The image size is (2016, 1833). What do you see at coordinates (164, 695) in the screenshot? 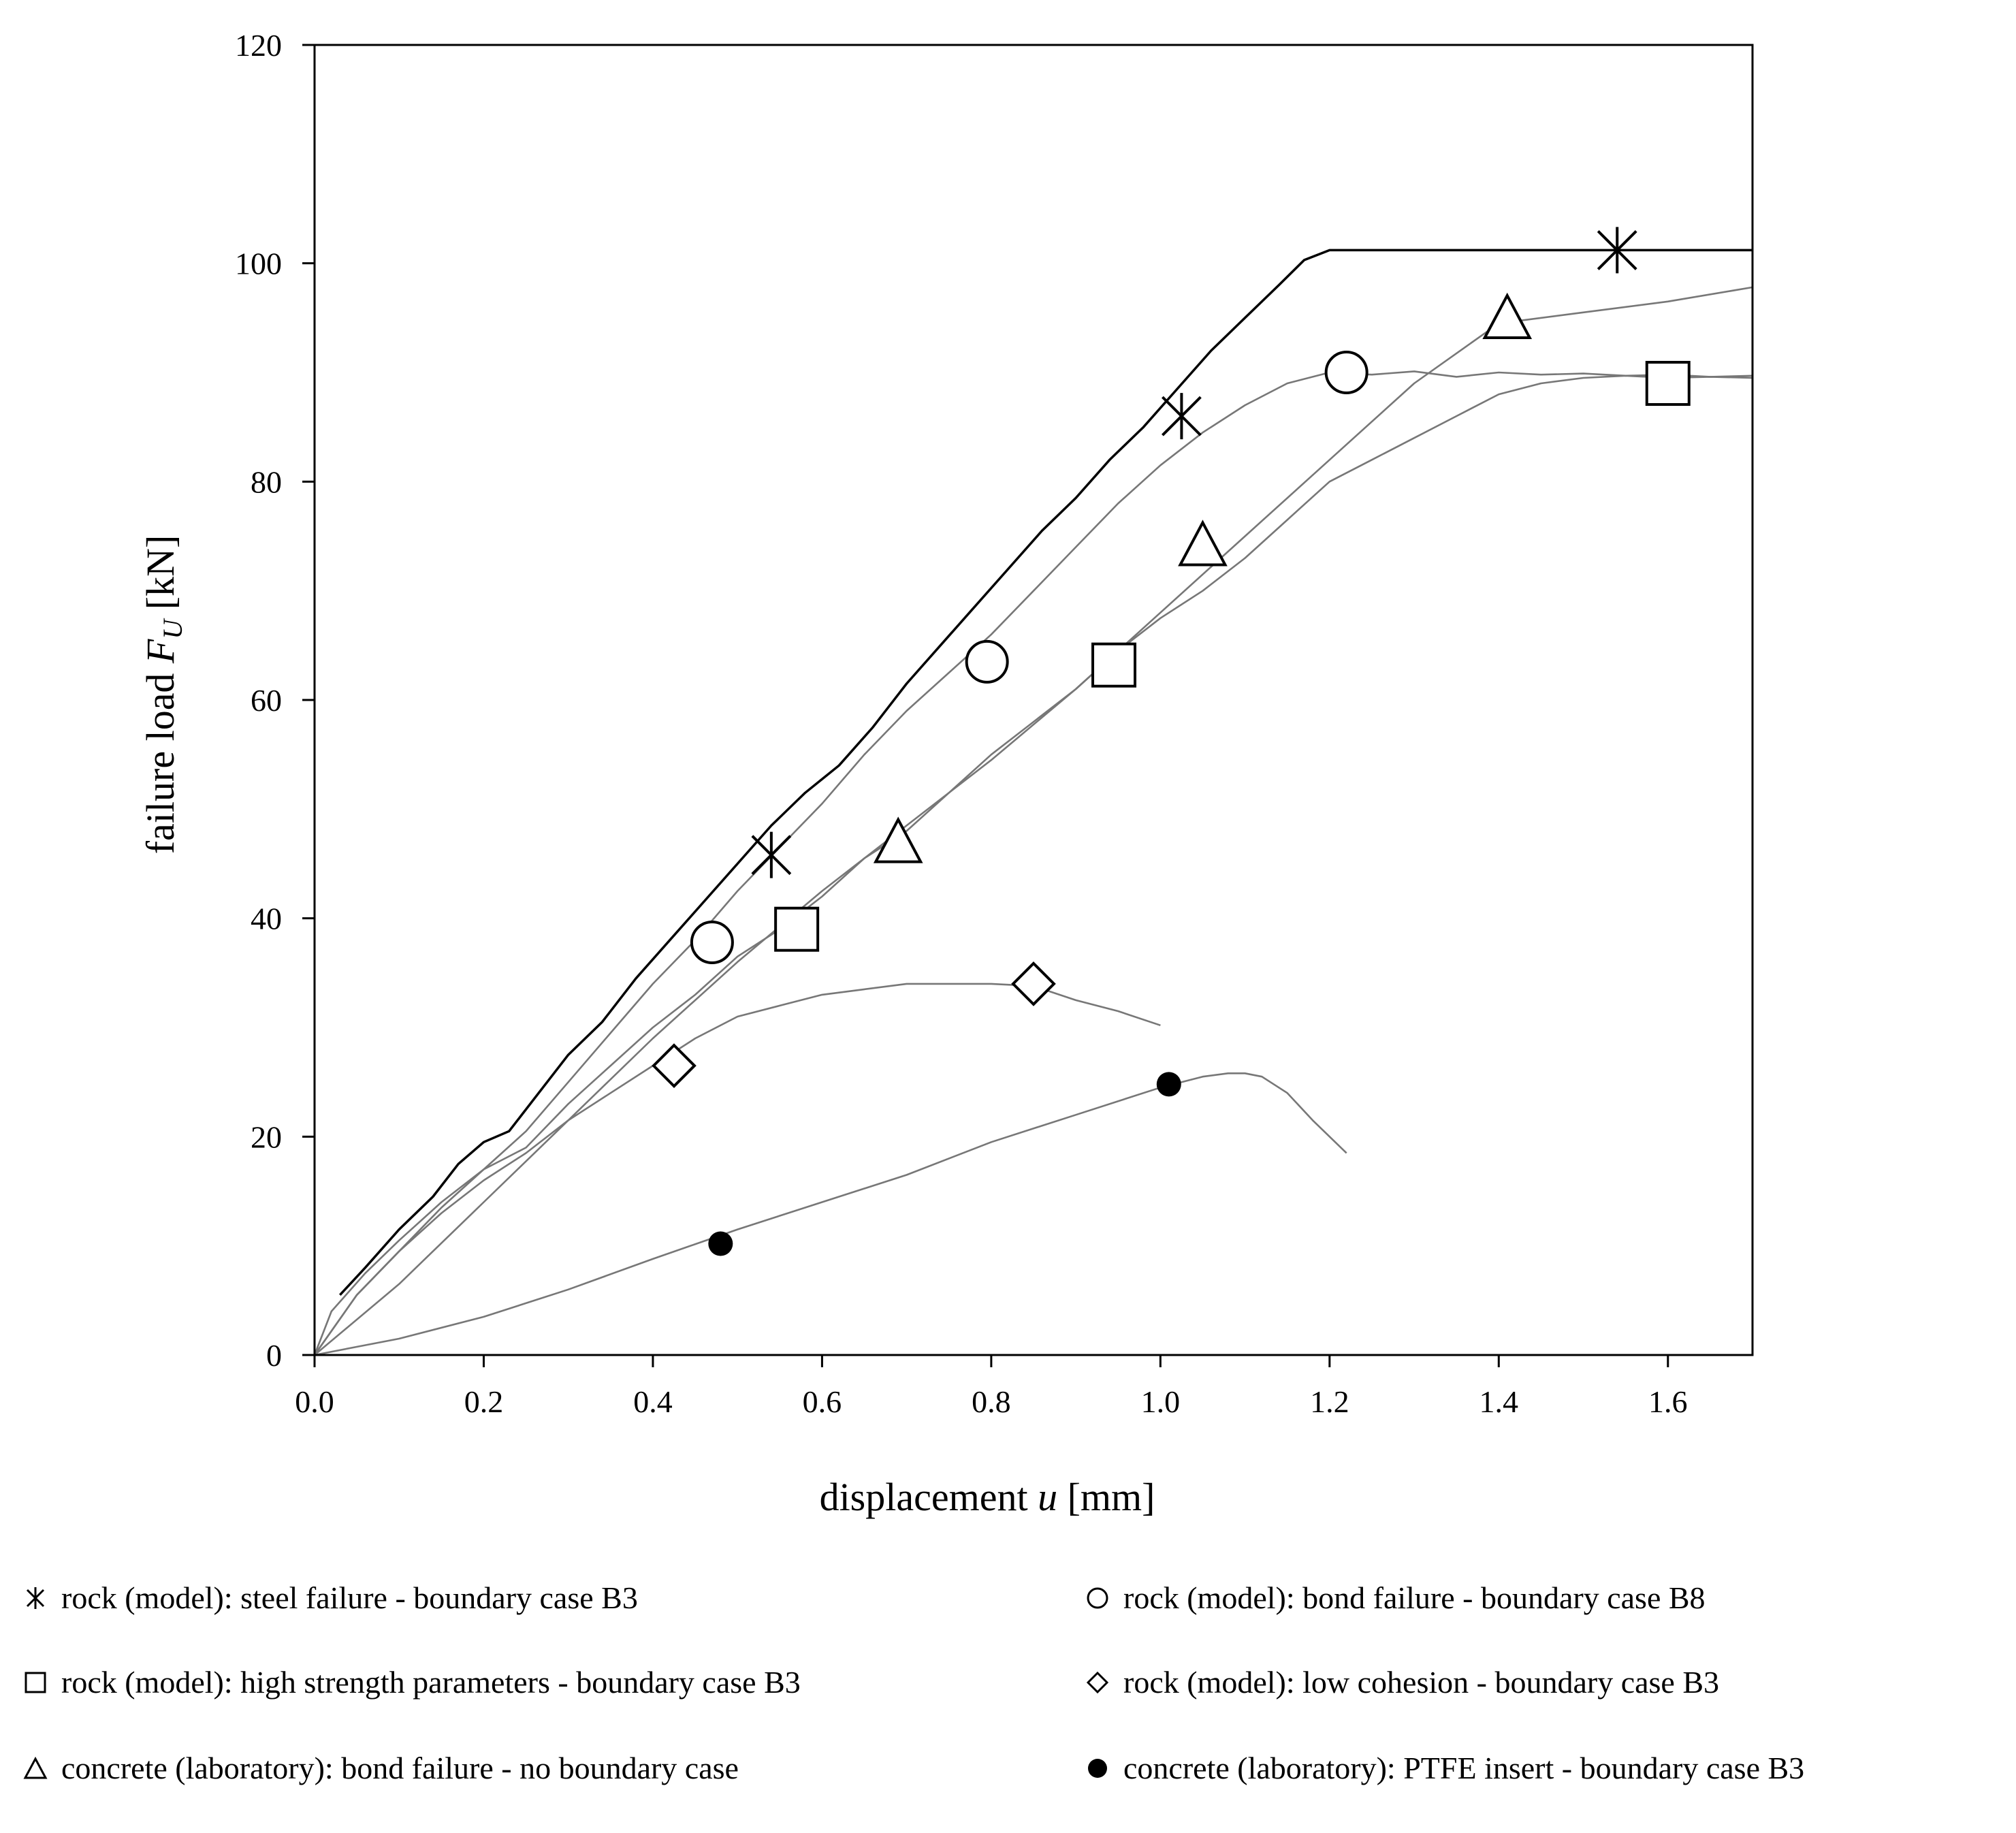
I see `y-axis-label: failure load FU [kN]` at bounding box center [164, 695].